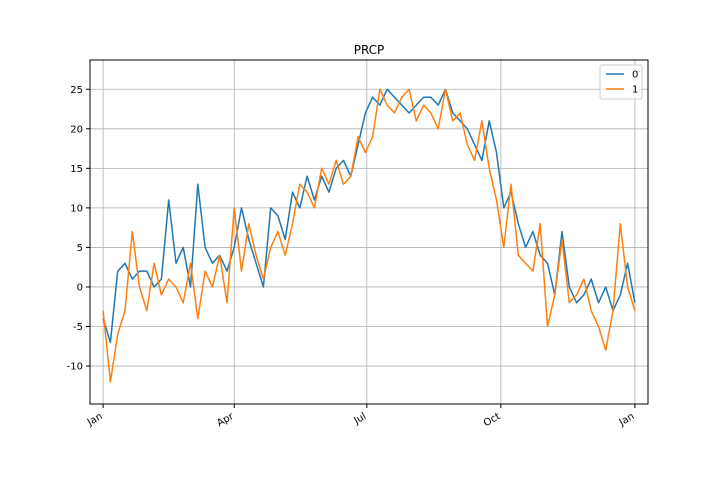  Describe the element at coordinates (80, 287) in the screenshot. I see `y-tick-label: 0` at that location.